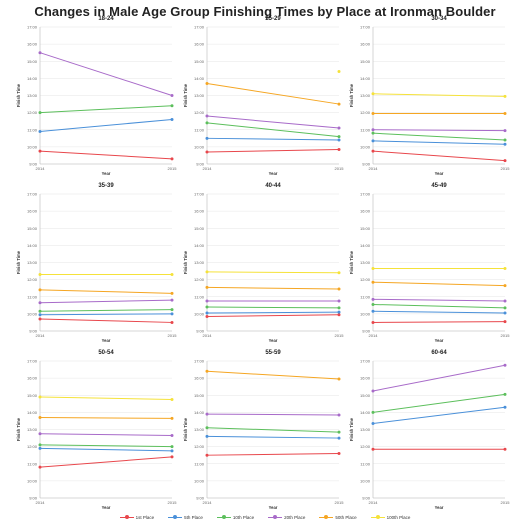 The height and width of the screenshot is (530, 530). I want to click on panel-title: 60-64, so click(439, 353).